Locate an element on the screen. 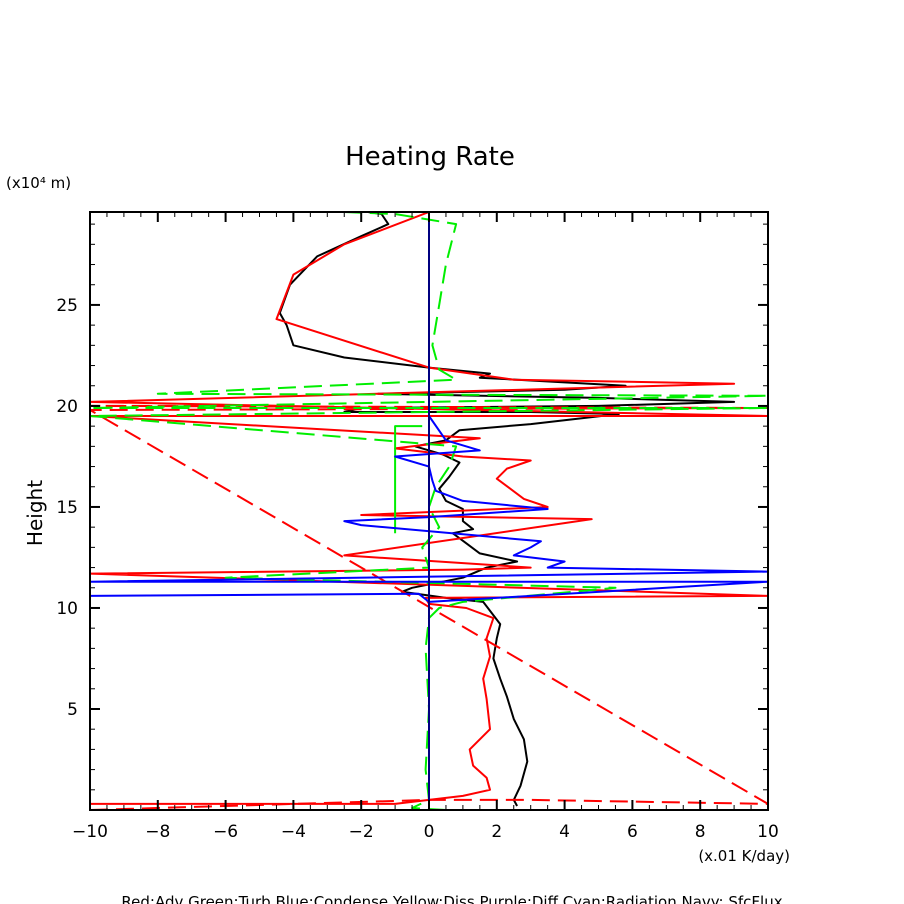 The image size is (904, 904). y-axis-label: Height is located at coordinates (35, 513).